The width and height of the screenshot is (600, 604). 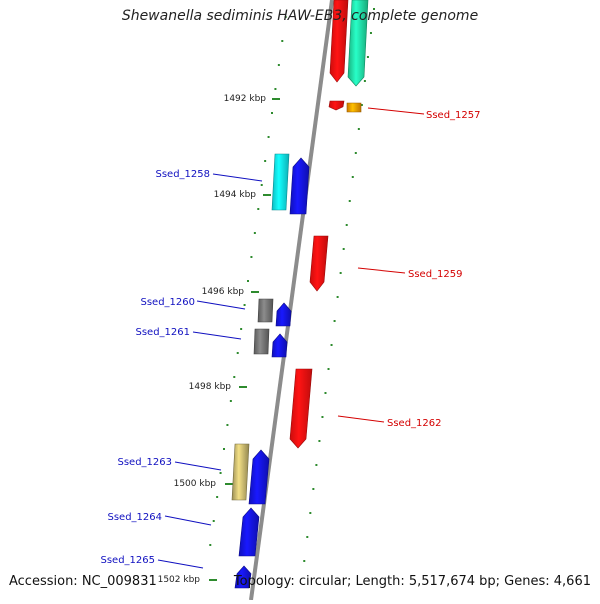 I want to click on gene-feature-teal, so click(x=358, y=43).